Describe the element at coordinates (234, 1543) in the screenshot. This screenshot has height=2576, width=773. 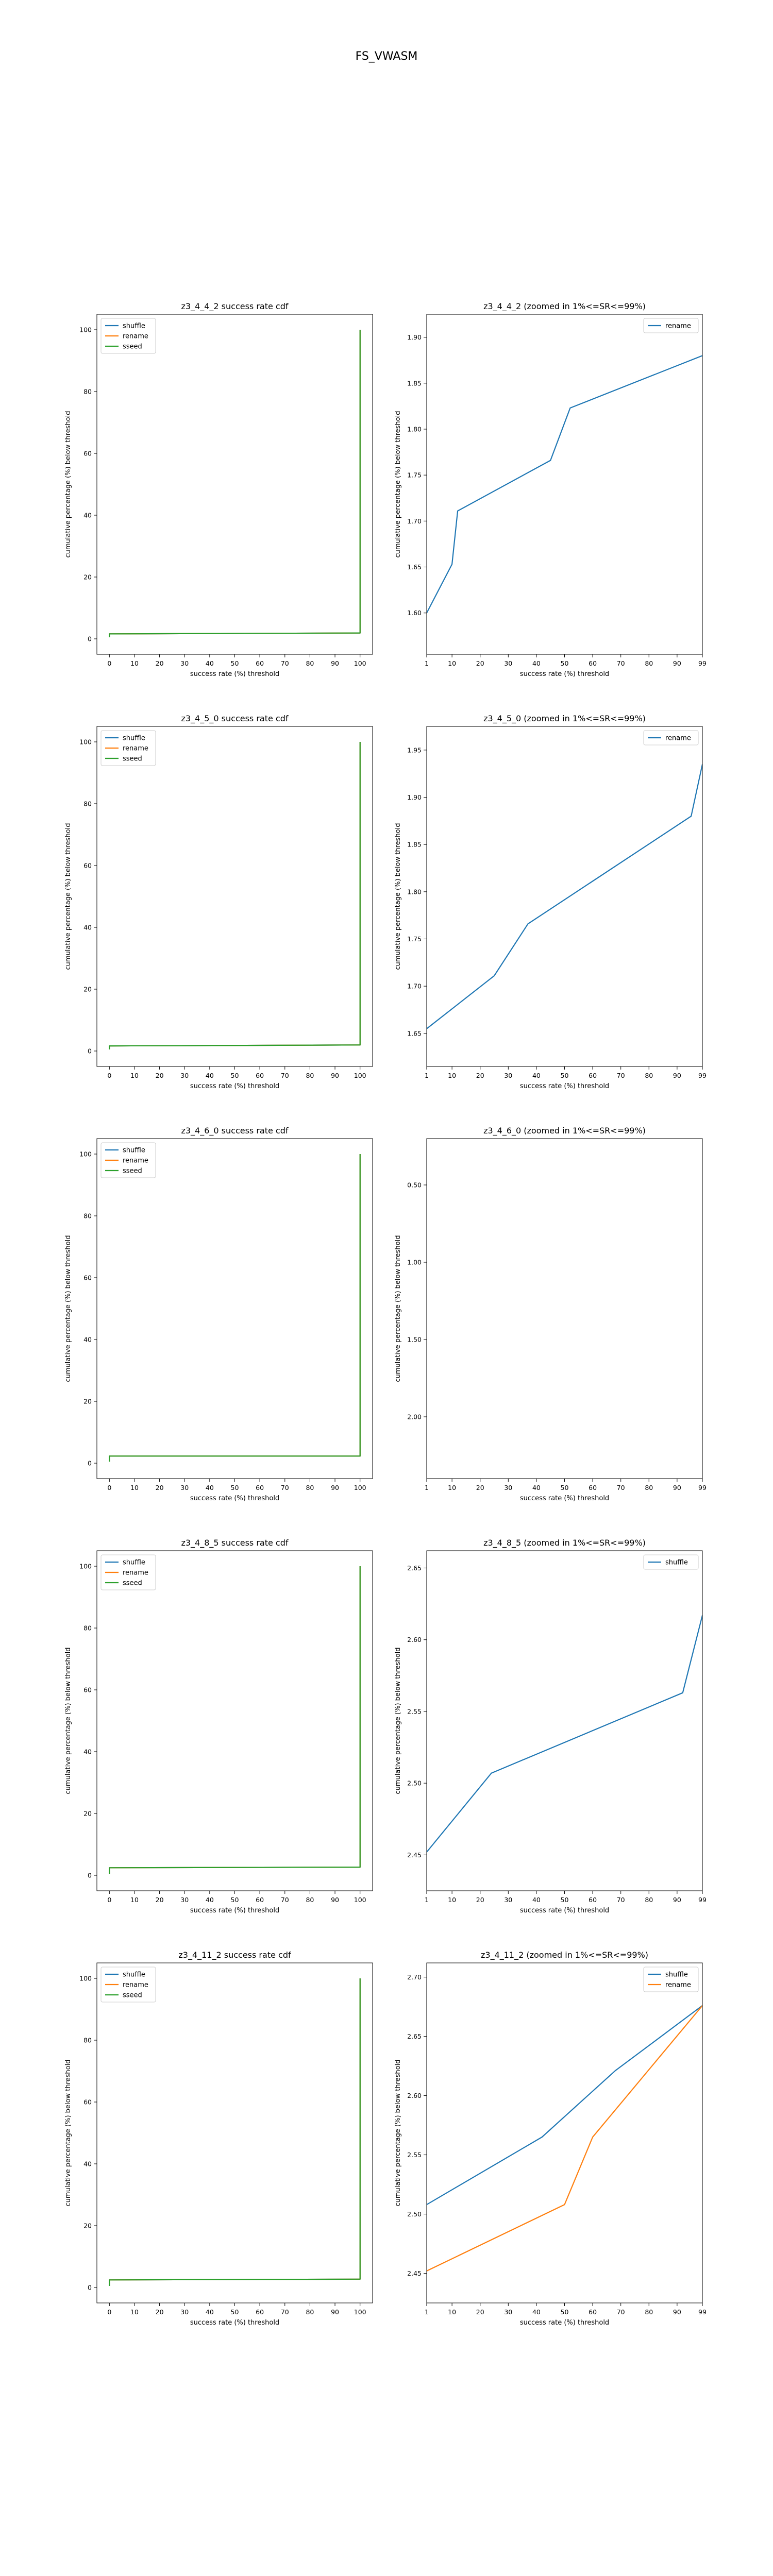
I see `chart-title: z3_4_8_5 success rate cdf` at that location.